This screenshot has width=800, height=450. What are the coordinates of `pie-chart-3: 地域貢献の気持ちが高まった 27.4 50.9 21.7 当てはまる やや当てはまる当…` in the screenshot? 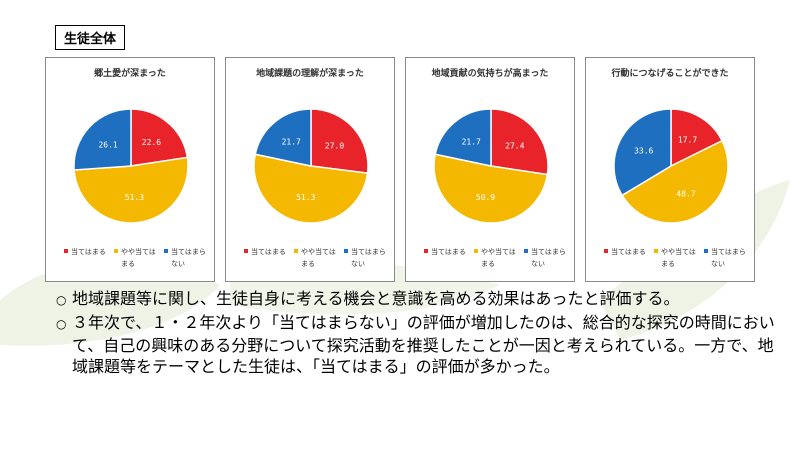 It's located at (490, 169).